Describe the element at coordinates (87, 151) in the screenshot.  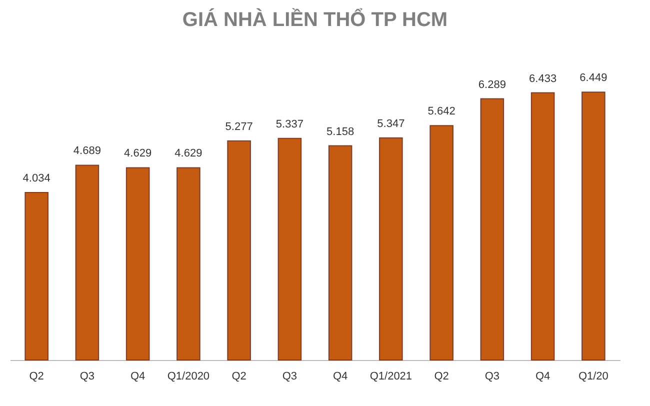
I see `data-label: 4.689` at that location.